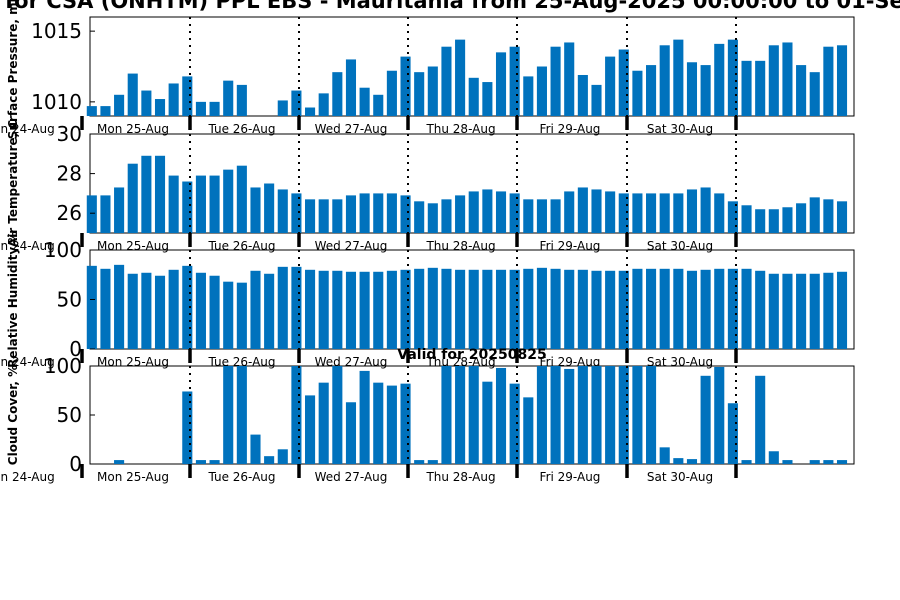 Image resolution: width=900 pixels, height=600 pixels. Describe the element at coordinates (69, 174) in the screenshot. I see `y-tick-label: 28` at that location.